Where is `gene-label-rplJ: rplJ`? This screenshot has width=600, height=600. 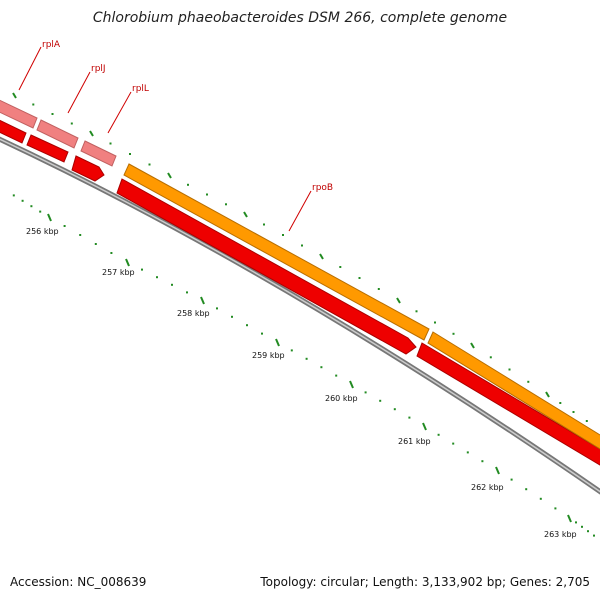
gene-label-rplJ: rplJ is located at coordinates (98, 69).